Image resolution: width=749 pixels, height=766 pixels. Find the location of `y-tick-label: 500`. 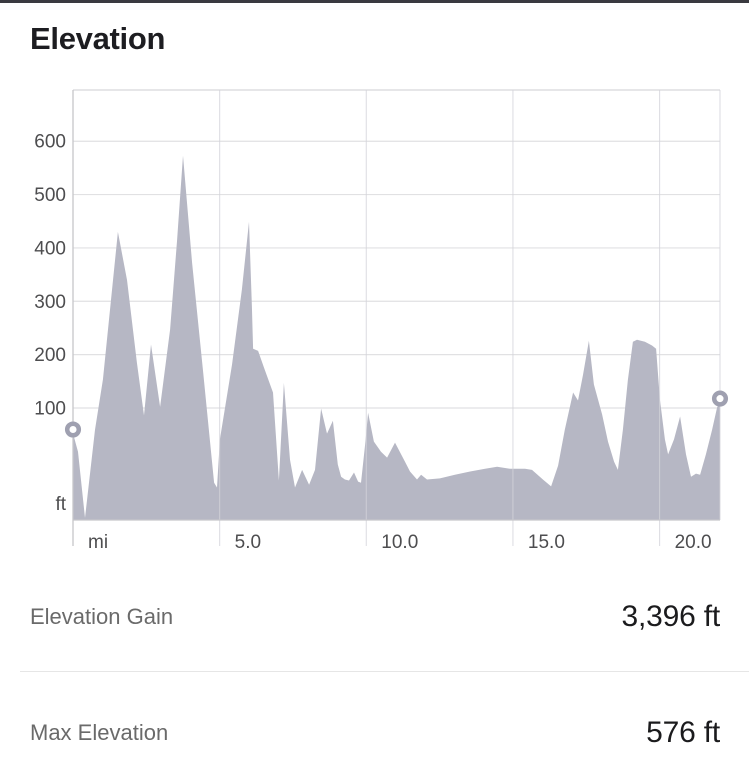

y-tick-label: 500 is located at coordinates (50, 195).